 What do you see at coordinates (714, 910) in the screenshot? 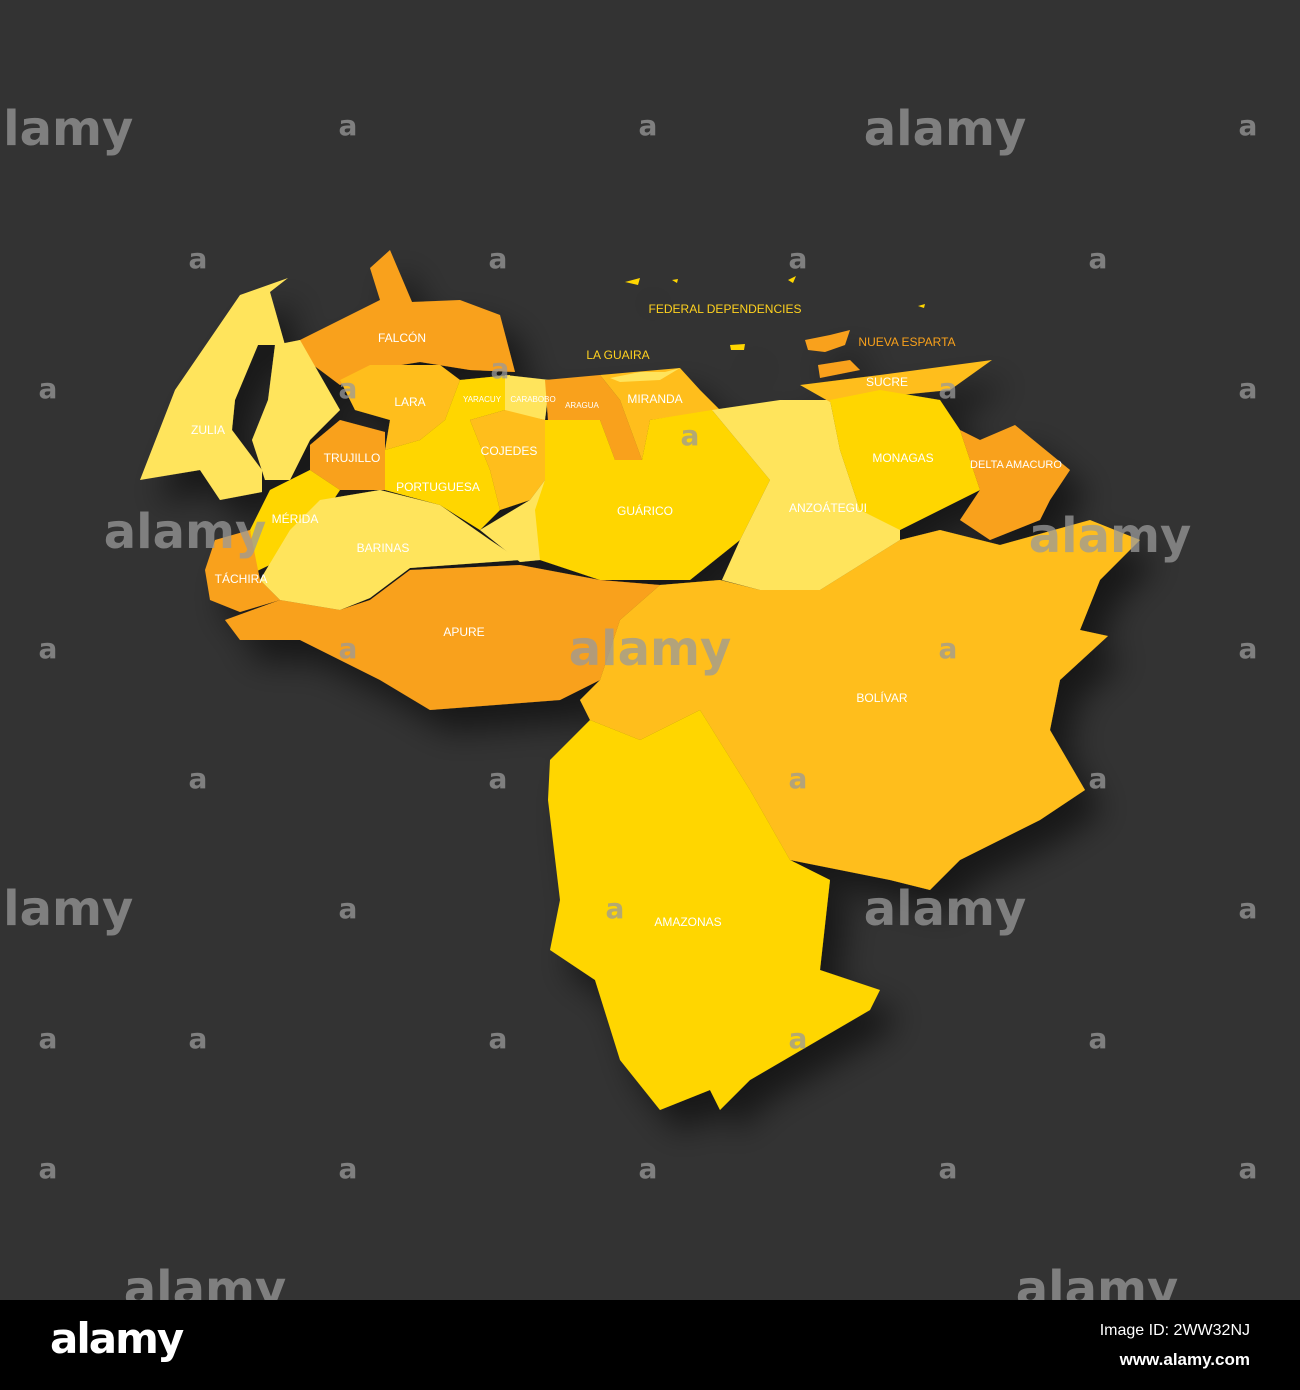
I see `state-amazonas` at bounding box center [714, 910].